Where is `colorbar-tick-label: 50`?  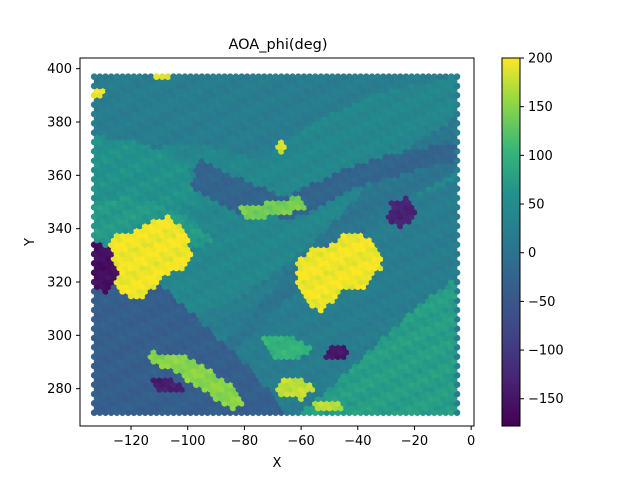 colorbar-tick-label: 50 is located at coordinates (536, 205).